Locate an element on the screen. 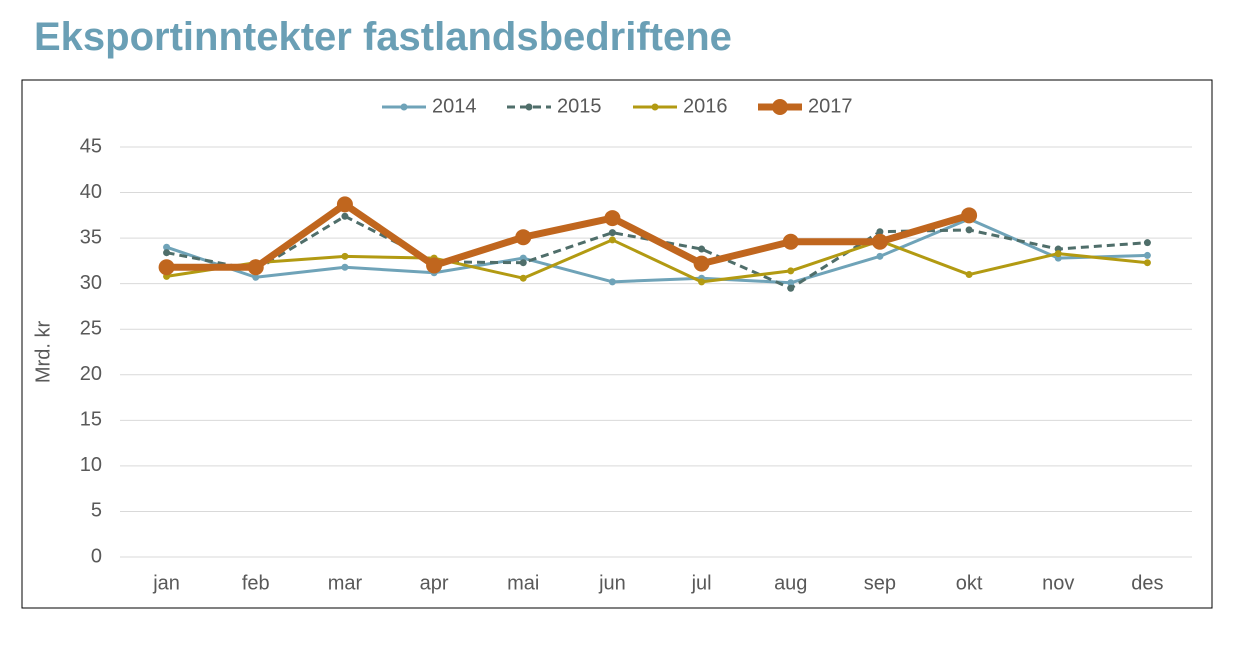 Image resolution: width=1243 pixels, height=647 pixels. x-tick-label: jul is located at coordinates (701, 583).